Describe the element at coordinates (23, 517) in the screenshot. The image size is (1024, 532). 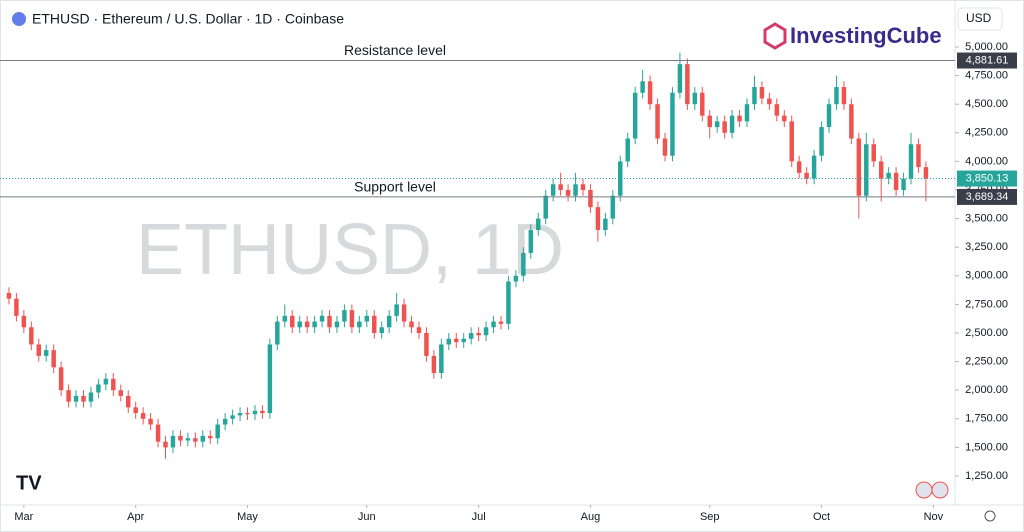
I see `x-tick-label: Mar` at that location.